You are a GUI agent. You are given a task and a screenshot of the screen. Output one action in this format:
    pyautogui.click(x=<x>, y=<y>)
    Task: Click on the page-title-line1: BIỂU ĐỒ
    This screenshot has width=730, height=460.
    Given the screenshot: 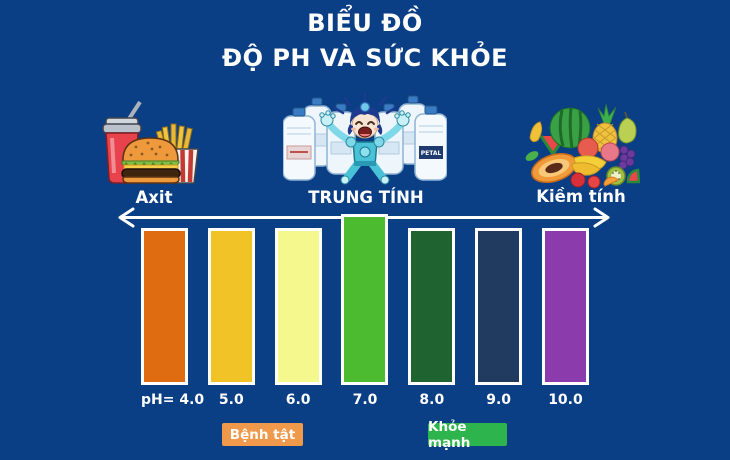 What is the action you would take?
    pyautogui.click(x=365, y=23)
    